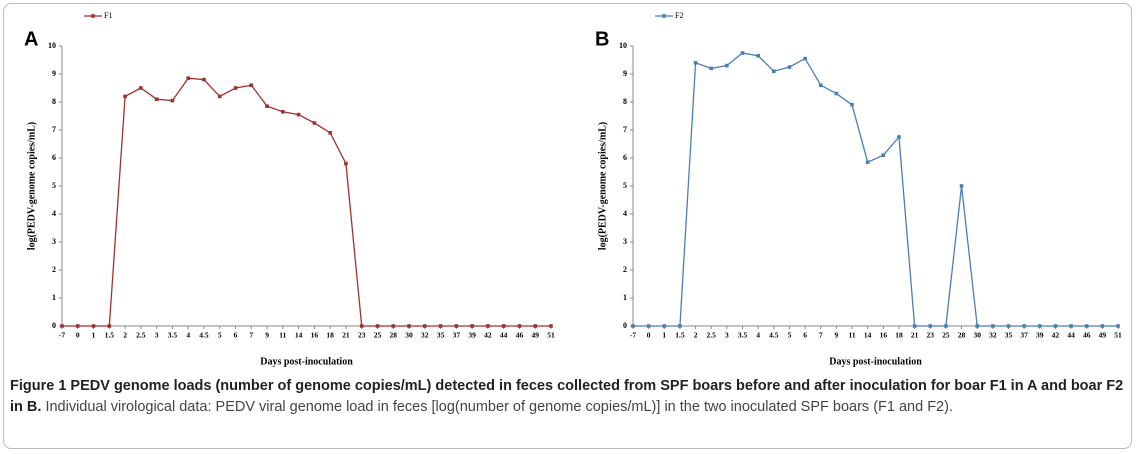 Image resolution: width=1137 pixels, height=454 pixels. Describe the element at coordinates (94, 335) in the screenshot. I see `x-tick-label: 1` at that location.